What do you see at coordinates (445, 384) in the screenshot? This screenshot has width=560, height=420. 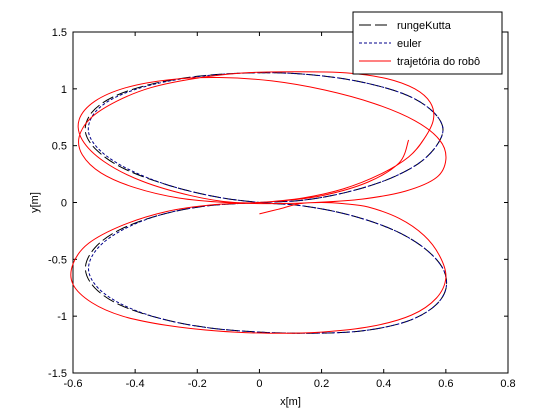 I see `x-tick-label: 0.6` at bounding box center [445, 384].